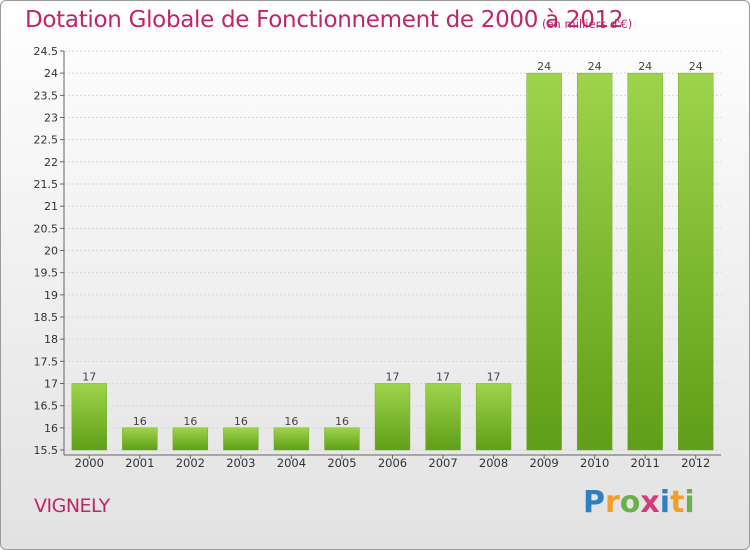 The width and height of the screenshot is (750, 550). I want to click on y-tick-label: 17.5, so click(46, 361).